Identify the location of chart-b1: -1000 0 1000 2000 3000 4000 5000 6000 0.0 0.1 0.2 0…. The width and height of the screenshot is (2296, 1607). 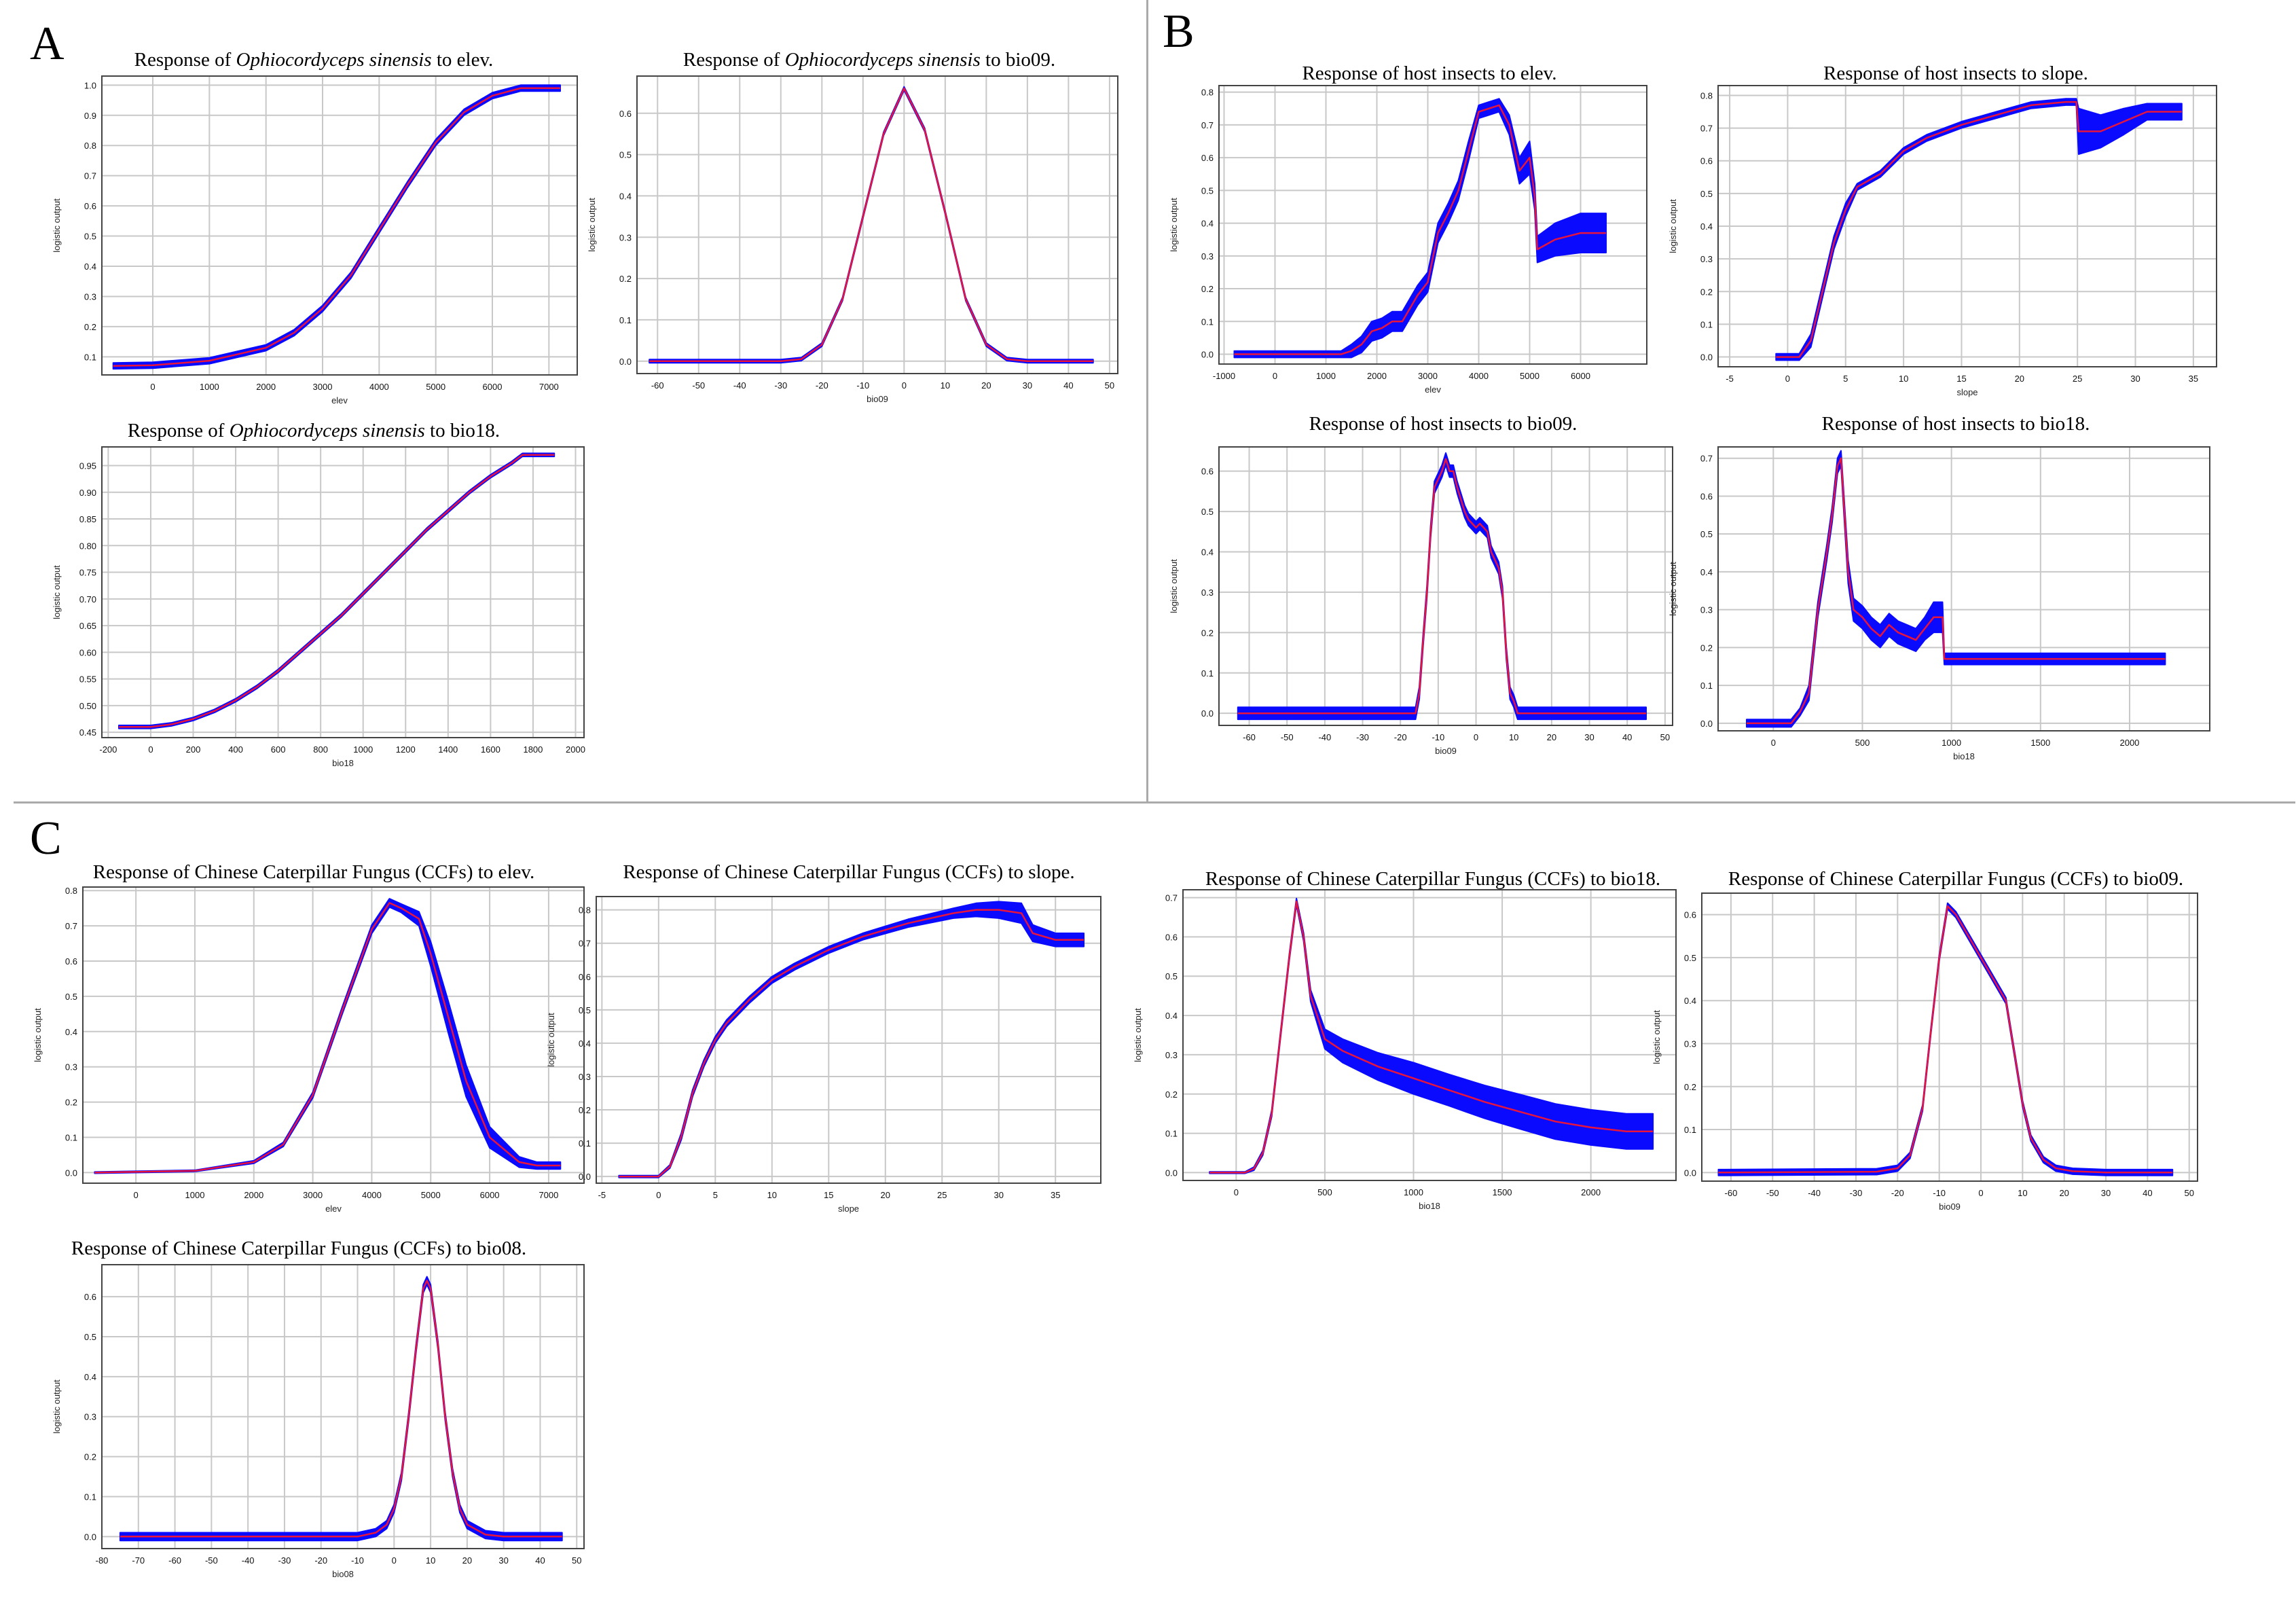
(1408, 240).